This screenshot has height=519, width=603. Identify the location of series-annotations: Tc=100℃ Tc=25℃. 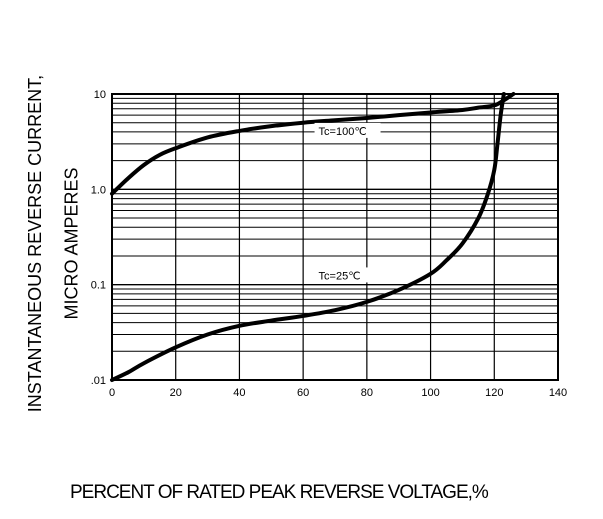
(347, 202).